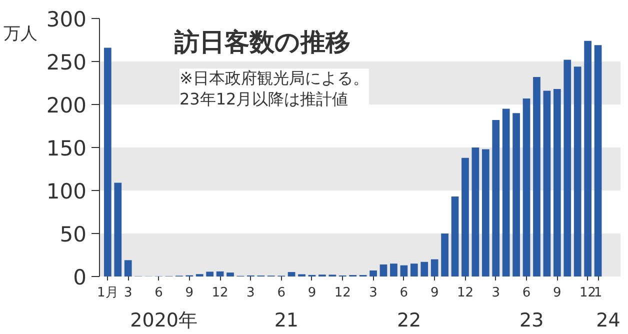  Describe the element at coordinates (66, 20) in the screenshot. I see `y-tick-label: 300` at that location.